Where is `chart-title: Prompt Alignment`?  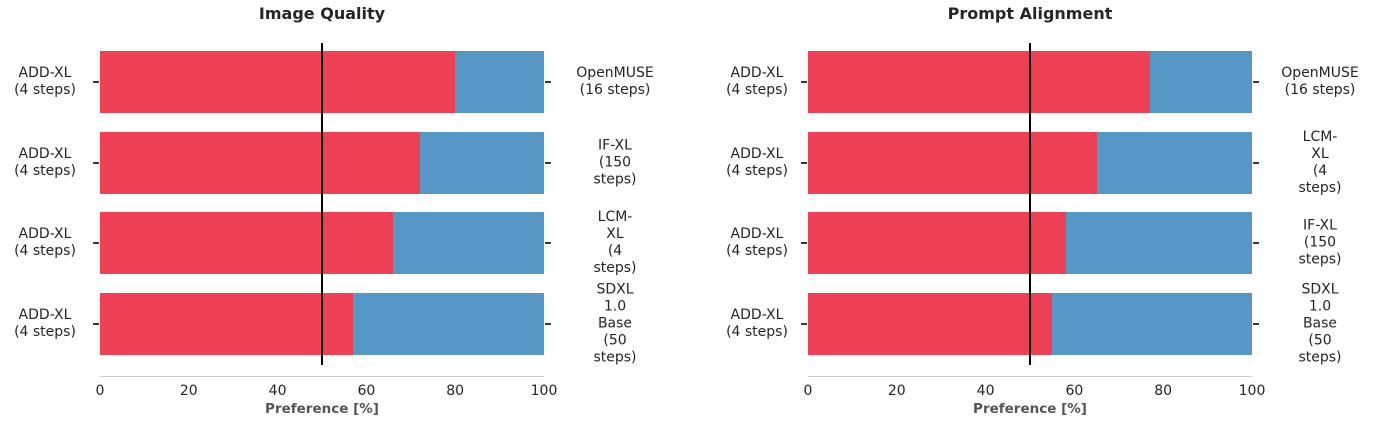 chart-title: Prompt Alignment is located at coordinates (1030, 13).